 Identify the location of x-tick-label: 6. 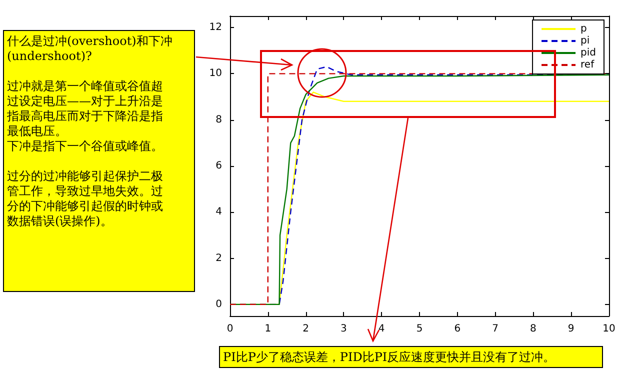
(457, 329).